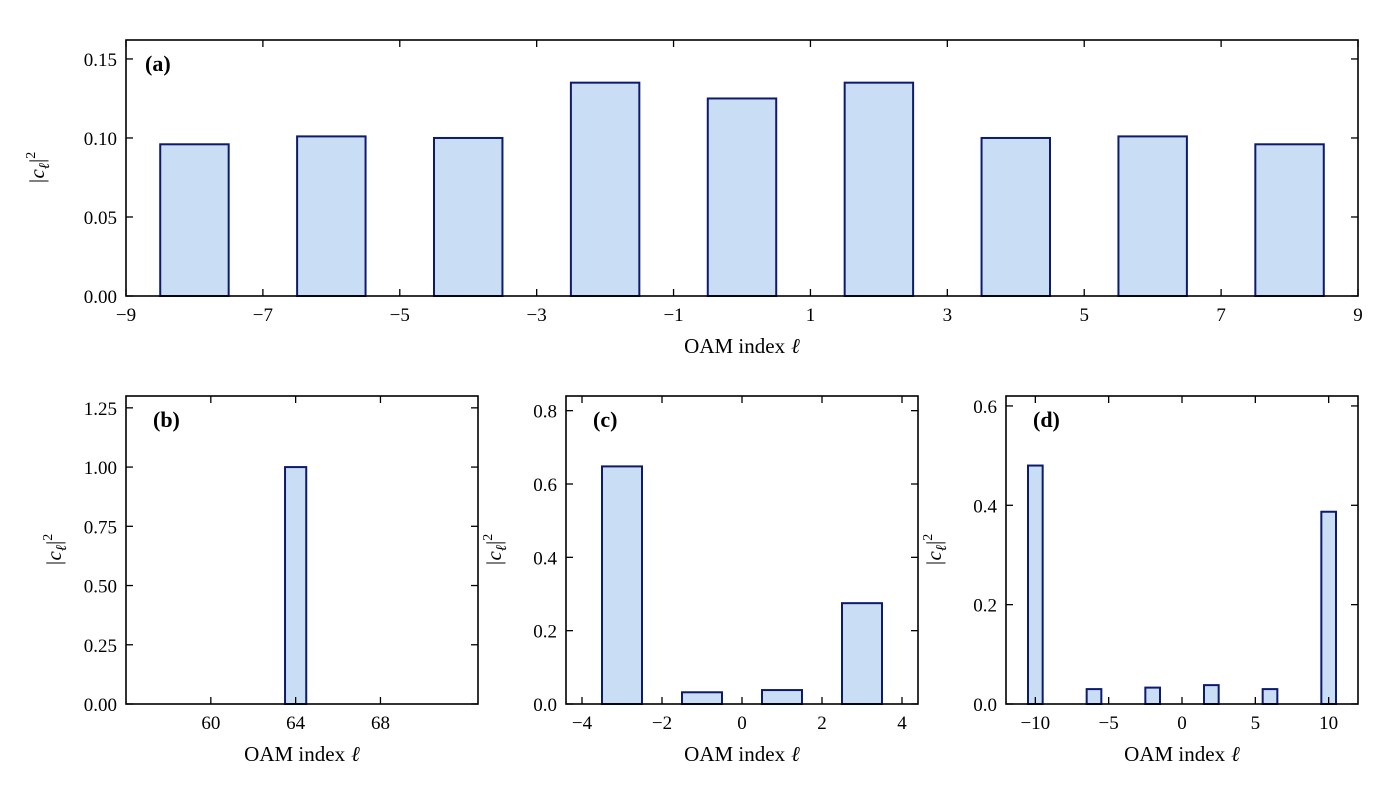 Image resolution: width=1400 pixels, height=800 pixels. What do you see at coordinates (1035, 723) in the screenshot?
I see `xtick-label-d-0: −10` at bounding box center [1035, 723].